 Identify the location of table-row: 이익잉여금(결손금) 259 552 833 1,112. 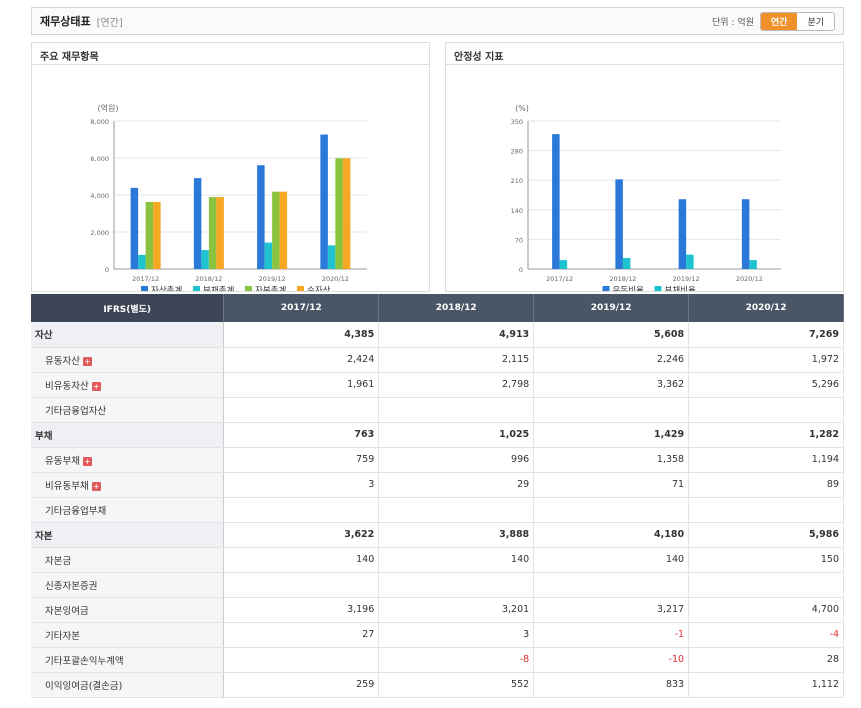
(437, 685).